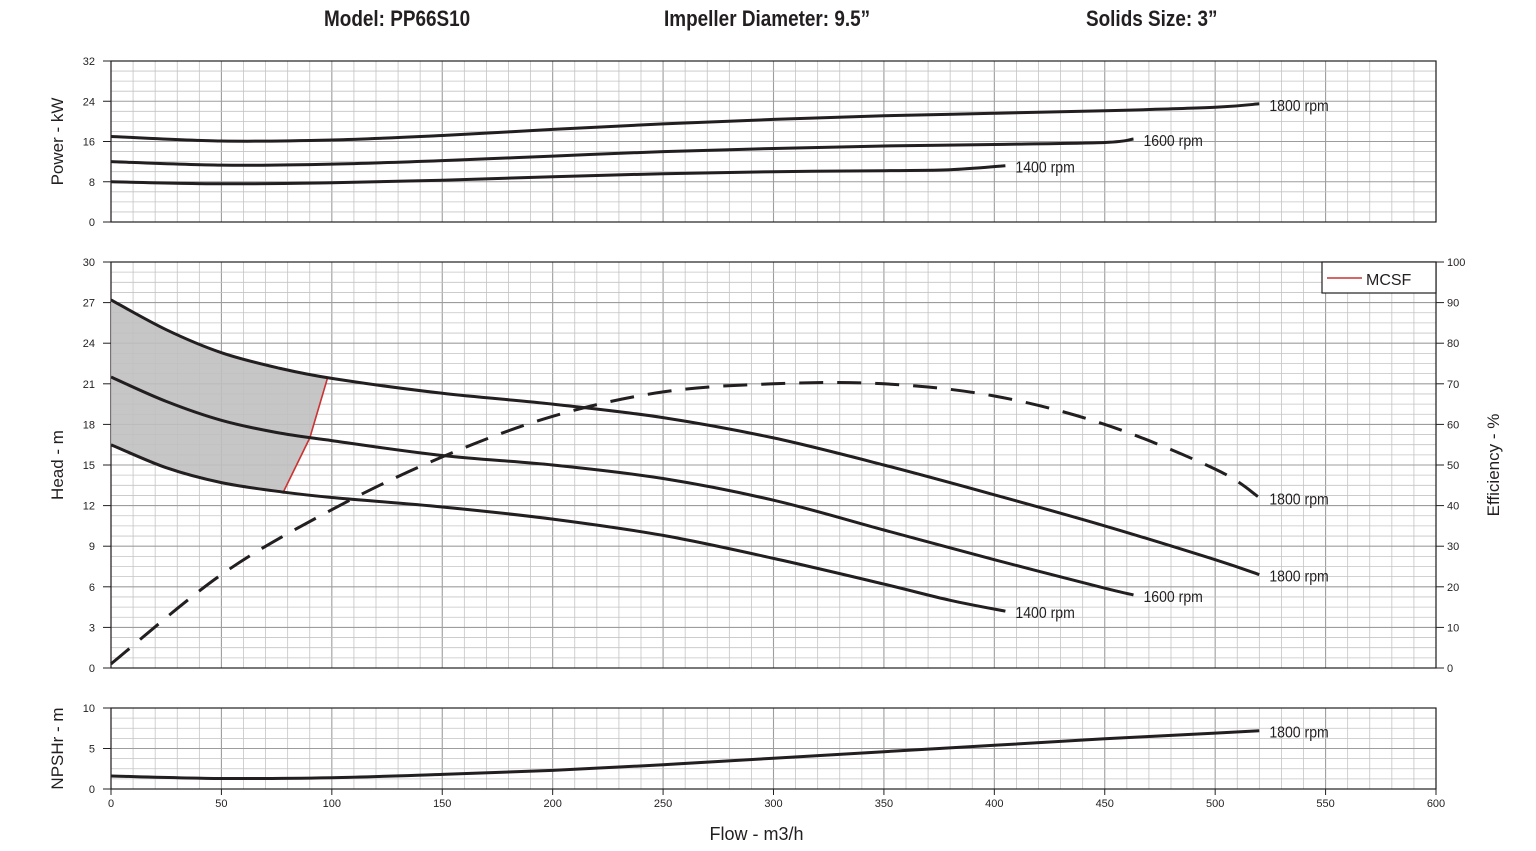  What do you see at coordinates (89, 507) in the screenshot?
I see `y-tick-label: 12` at bounding box center [89, 507].